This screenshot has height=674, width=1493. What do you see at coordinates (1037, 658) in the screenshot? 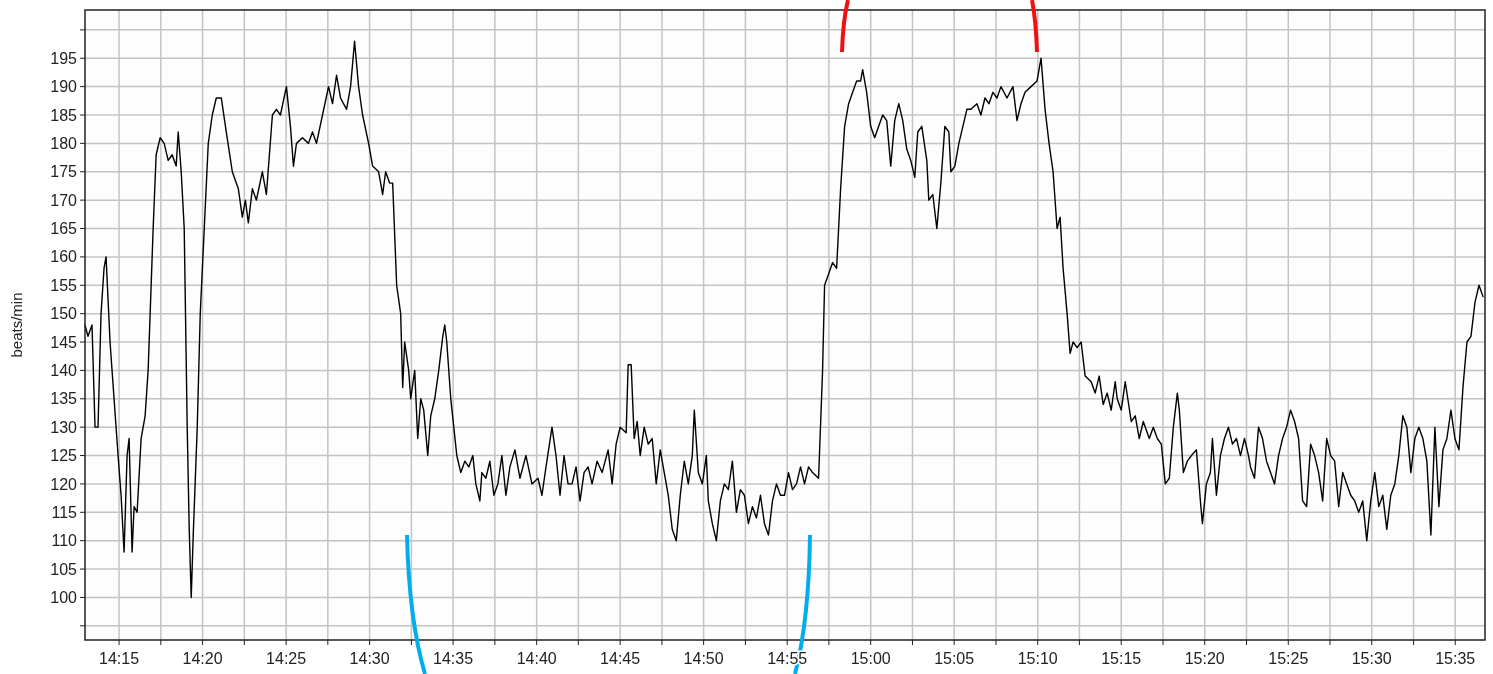
I see `x-tick-label: 15:10` at bounding box center [1037, 658].